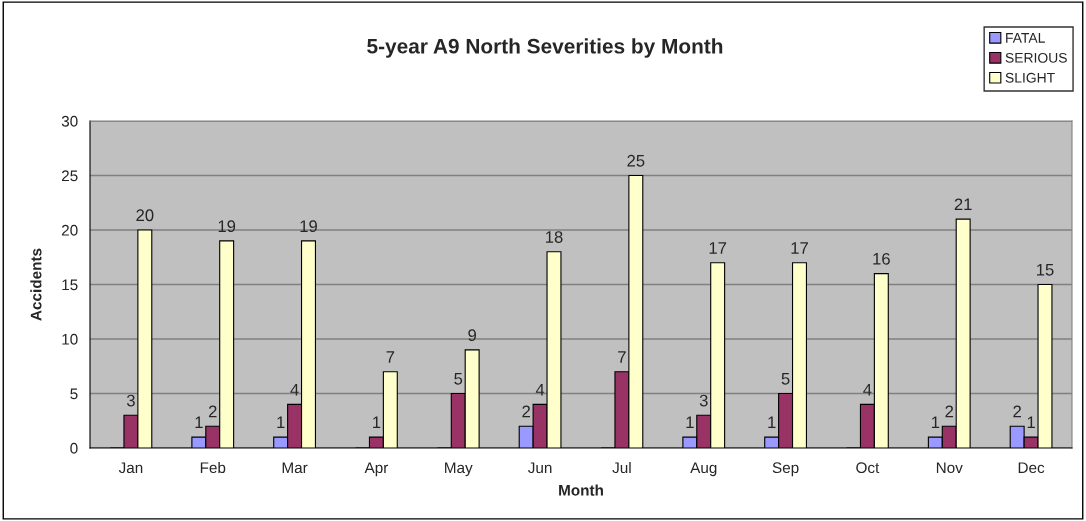  What do you see at coordinates (74, 448) in the screenshot?
I see `y-tick-label: 0` at bounding box center [74, 448].